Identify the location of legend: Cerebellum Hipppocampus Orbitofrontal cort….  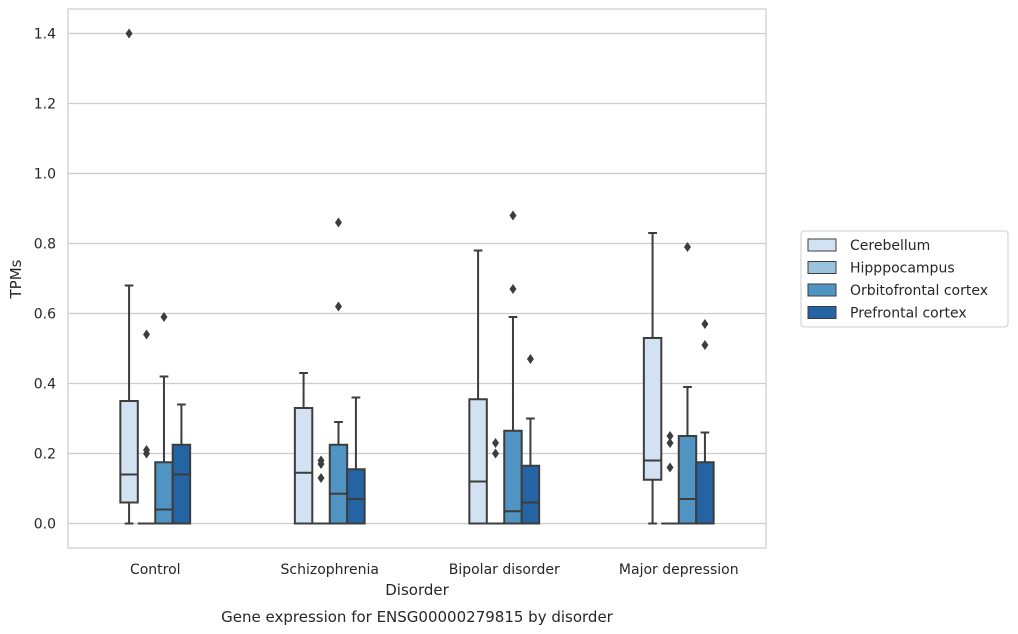
(904, 279).